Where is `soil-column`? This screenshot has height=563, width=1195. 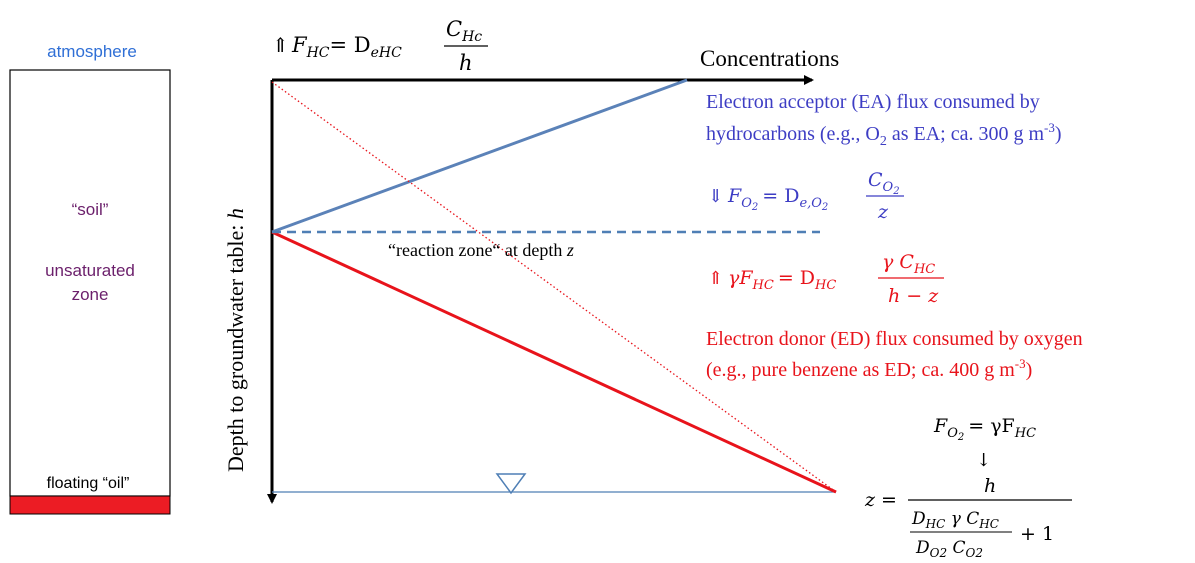
soil-column is located at coordinates (90, 283).